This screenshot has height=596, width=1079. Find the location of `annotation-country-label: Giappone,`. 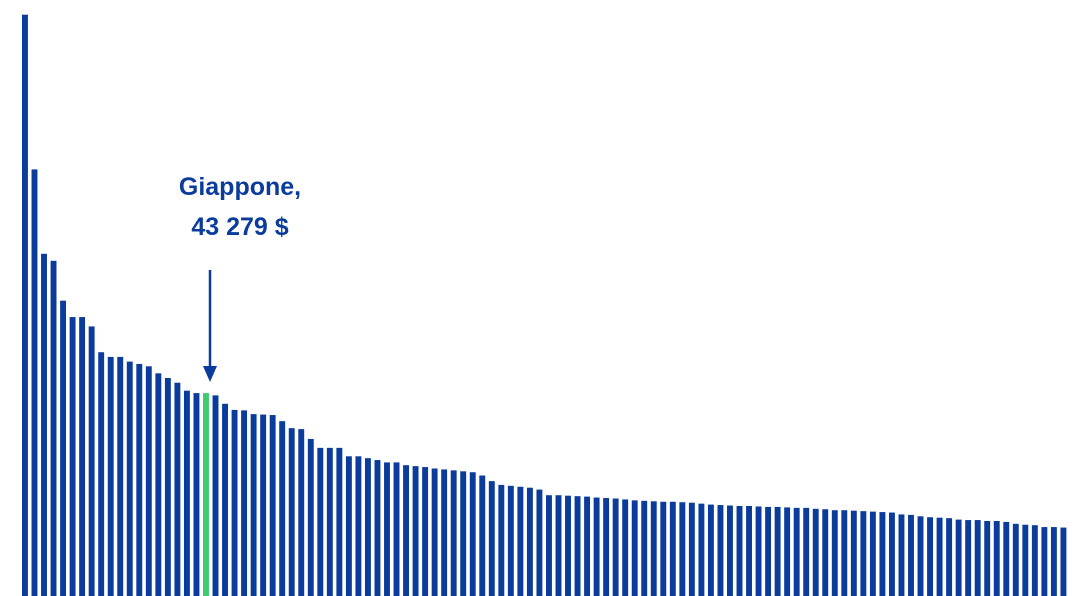

annotation-country-label: Giappone, is located at coordinates (240, 187).